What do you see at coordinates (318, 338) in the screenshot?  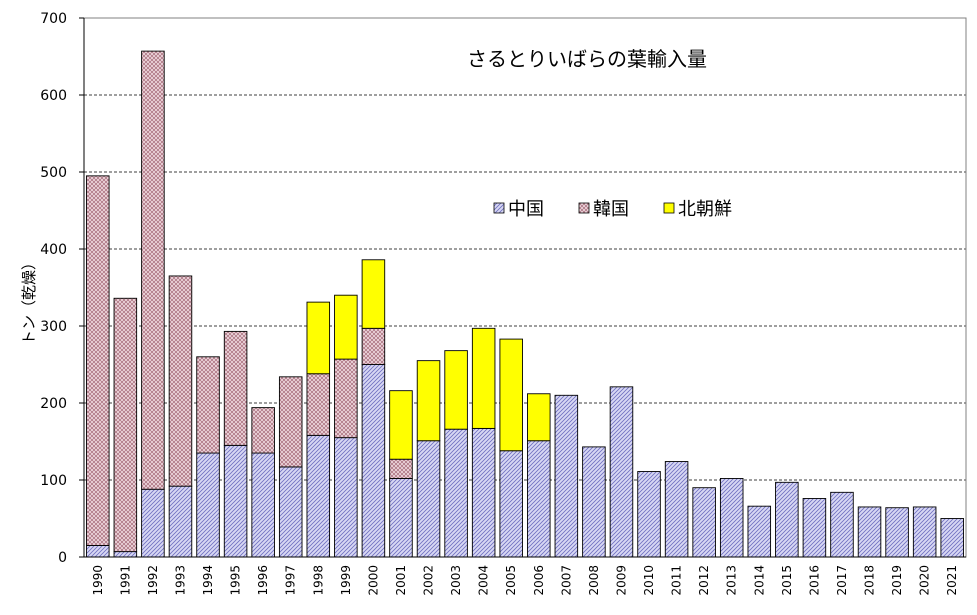 I see `bar-north-korea-1998` at bounding box center [318, 338].